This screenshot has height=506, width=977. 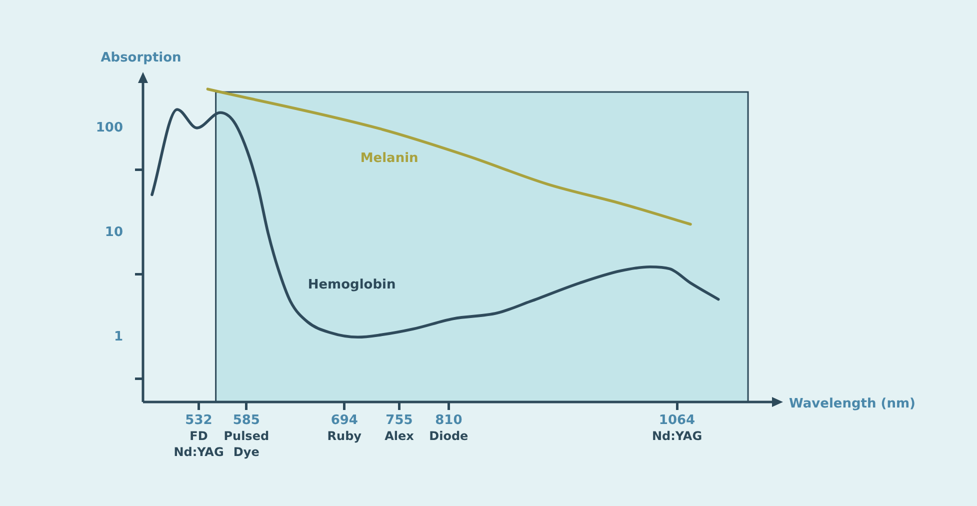 What do you see at coordinates (399, 428) in the screenshot?
I see `x-tick-label: 755 Alex` at bounding box center [399, 428].